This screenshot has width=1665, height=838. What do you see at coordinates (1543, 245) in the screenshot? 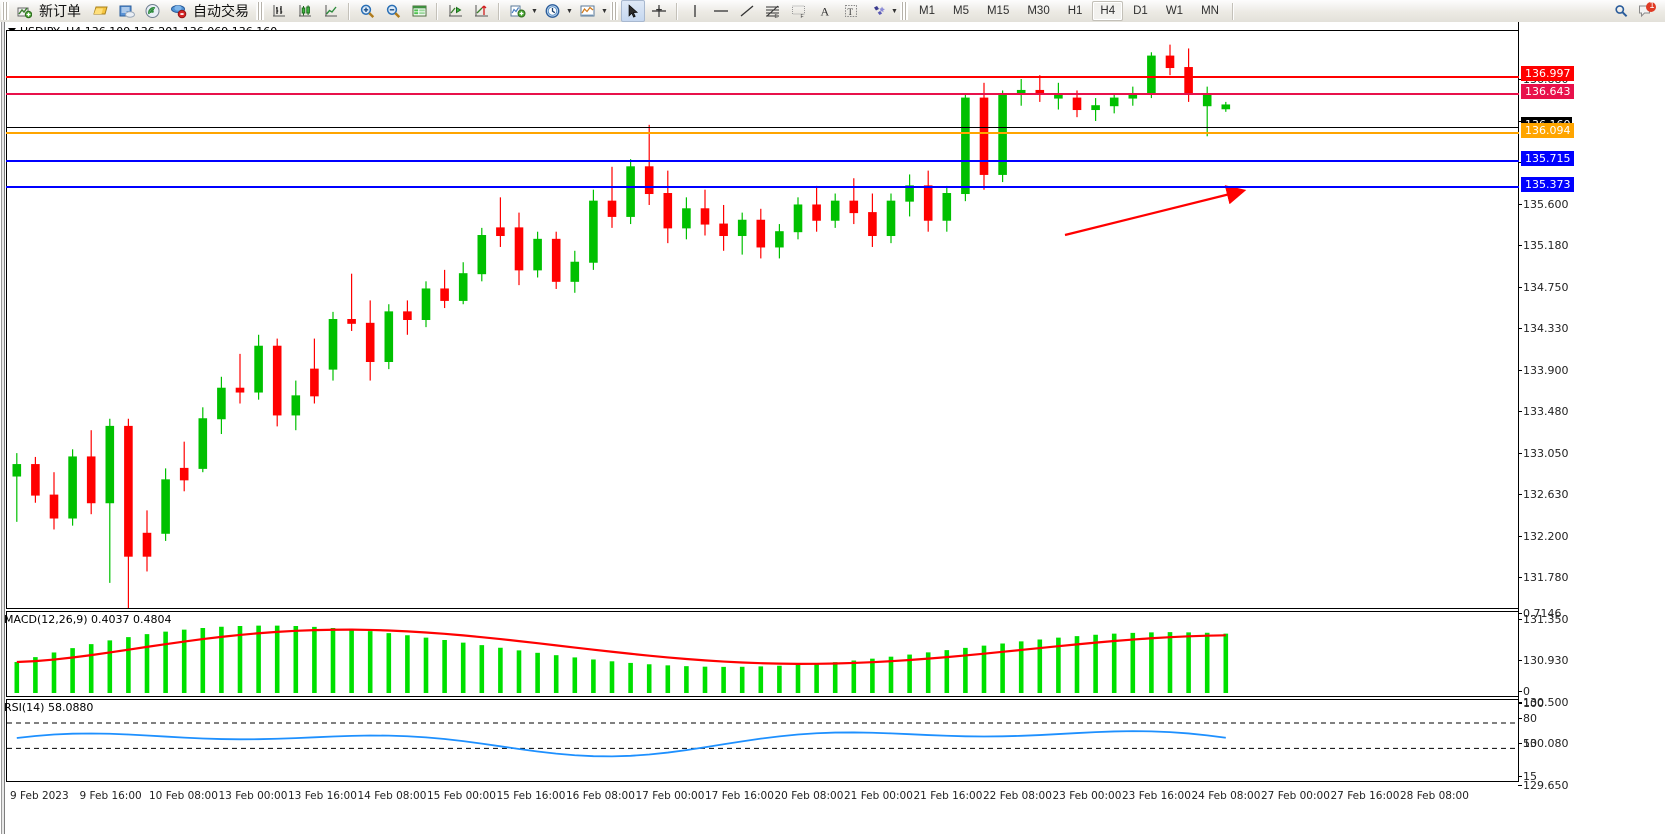
I see `price-tick: 135.180` at bounding box center [1543, 245].